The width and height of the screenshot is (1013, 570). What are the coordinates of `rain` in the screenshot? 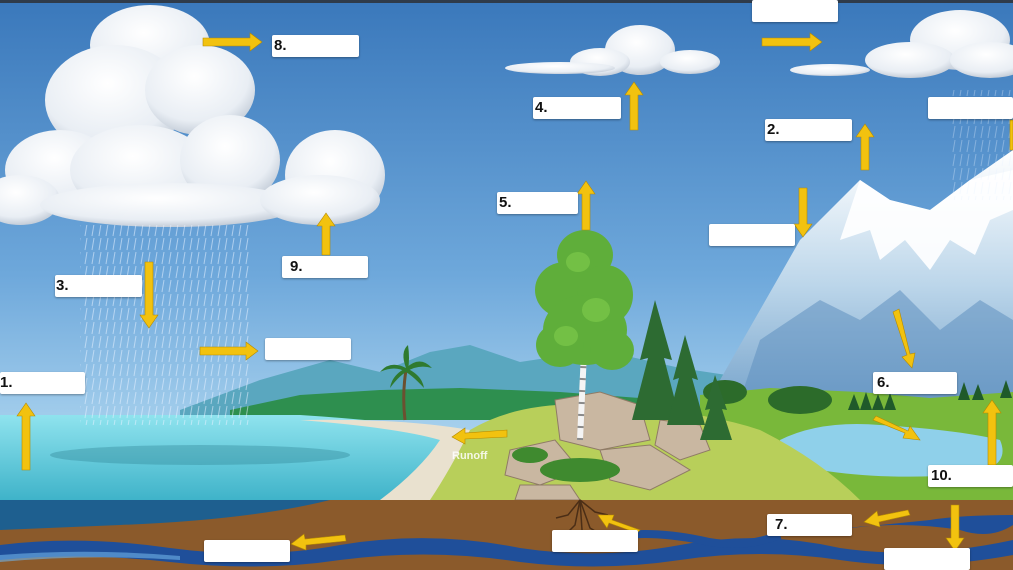 It's located at (165, 325).